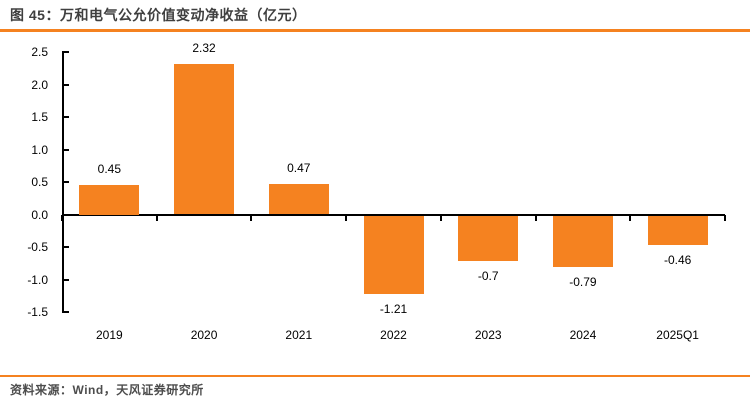 The image size is (755, 404). I want to click on bar-2021, so click(298, 199).